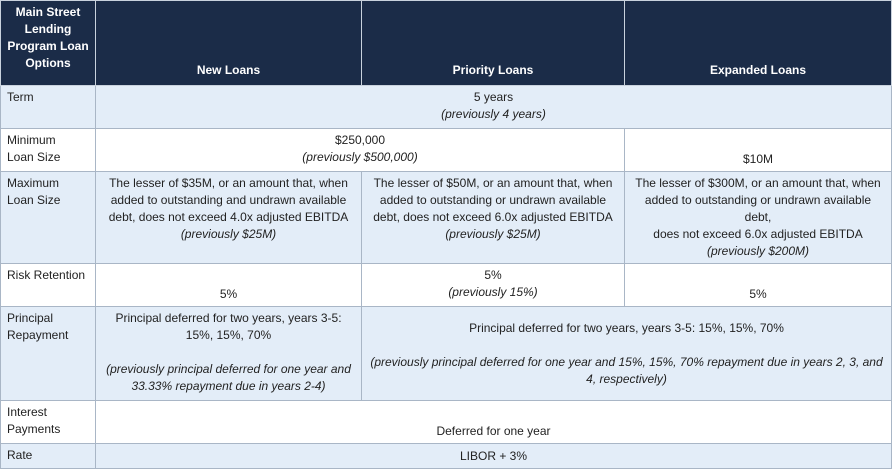  I want to click on table-row-rate: Rate LIBOR + 3%, so click(446, 456).